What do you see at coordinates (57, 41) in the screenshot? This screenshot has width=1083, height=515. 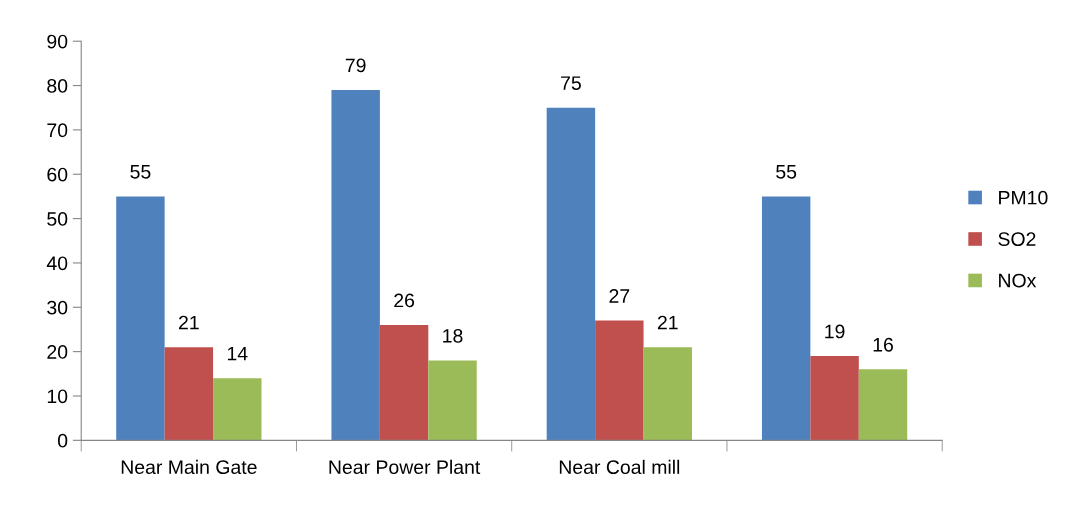 I see `y-tick-label: 90` at bounding box center [57, 41].